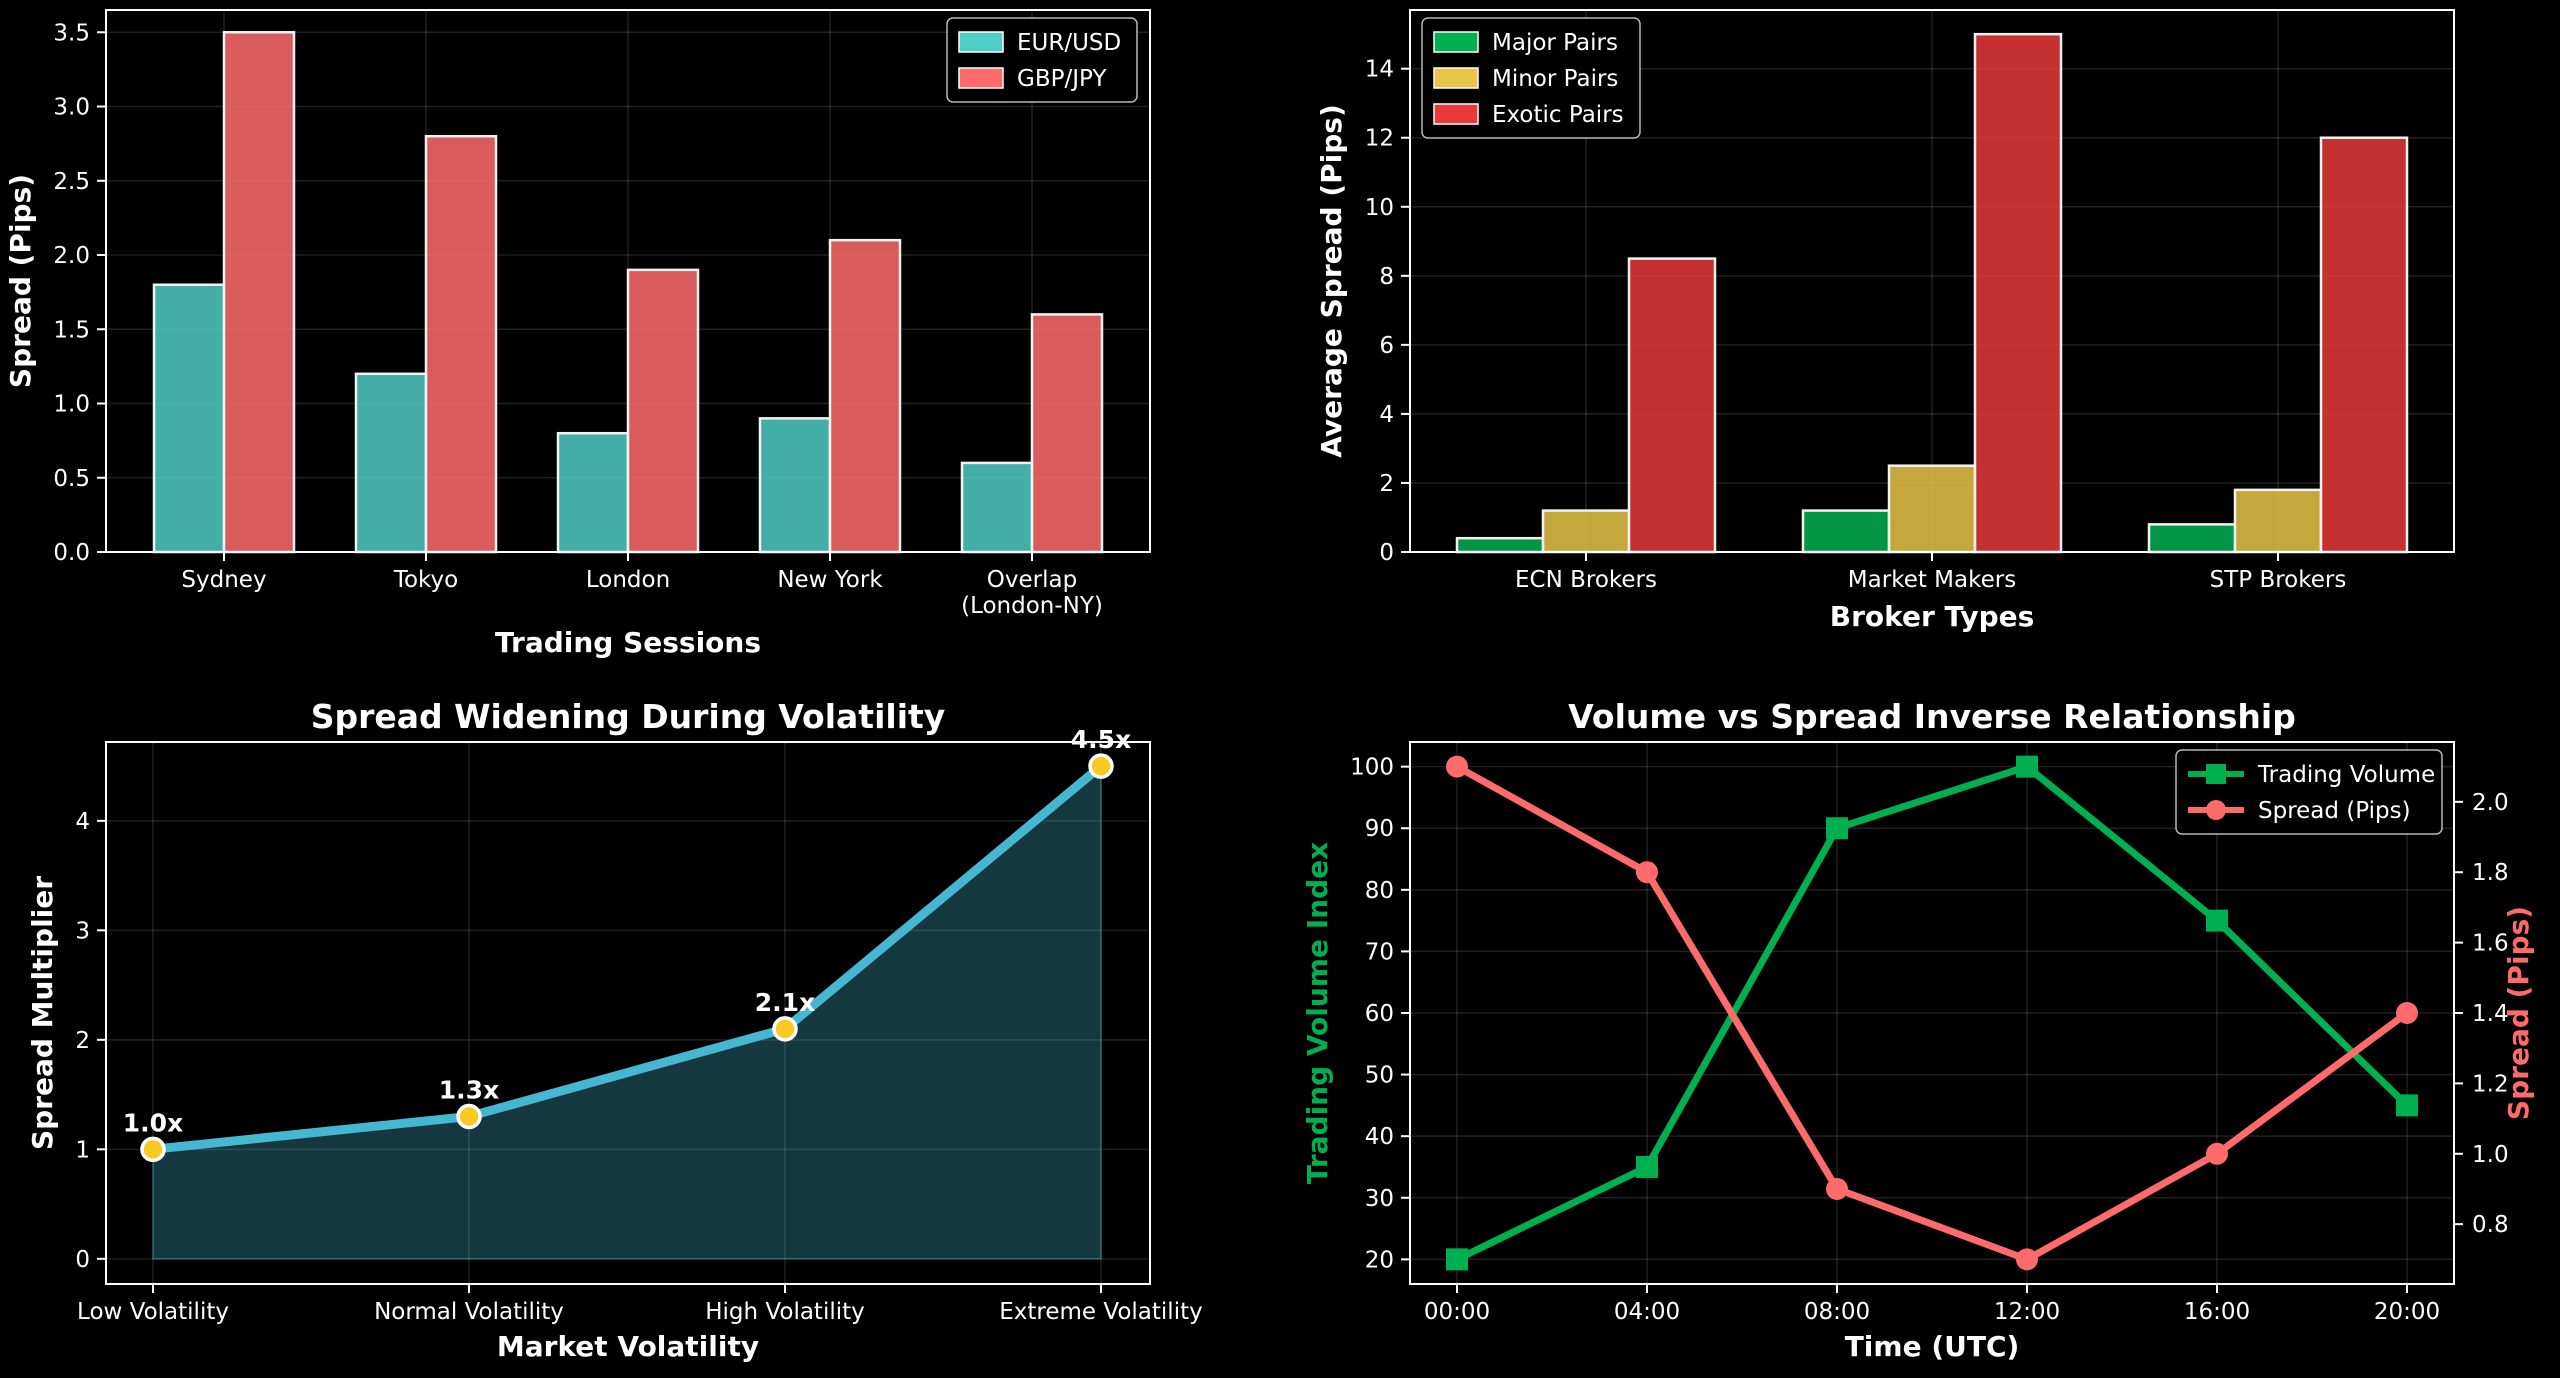  I want to click on y-axis-label: Spread (Pips), so click(20, 281).